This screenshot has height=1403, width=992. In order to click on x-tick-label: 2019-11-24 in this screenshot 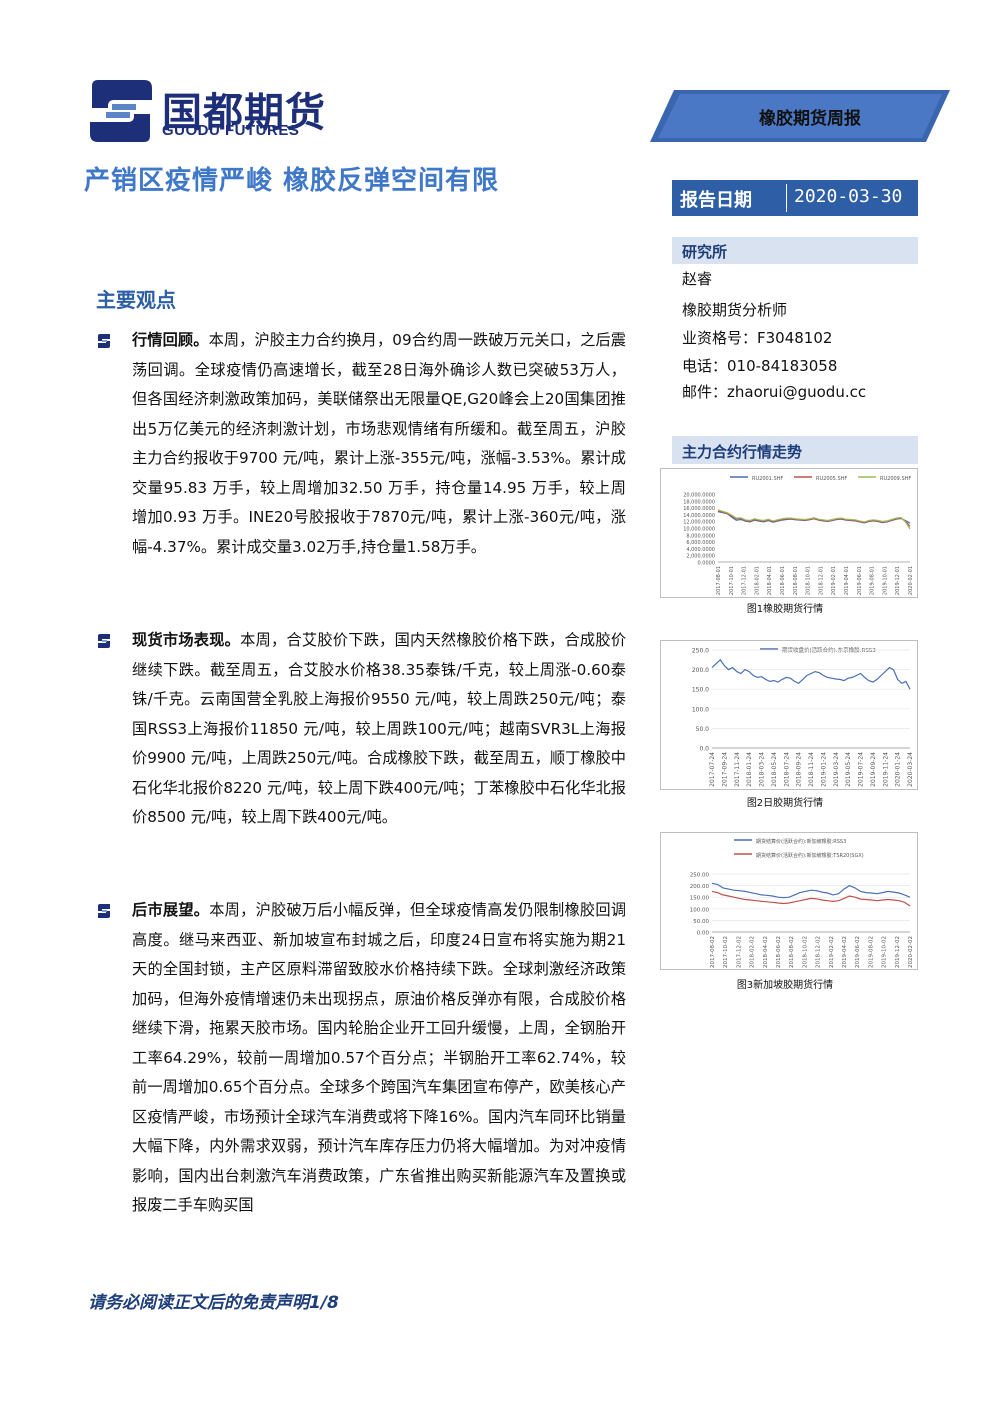, I will do `click(885, 769)`.